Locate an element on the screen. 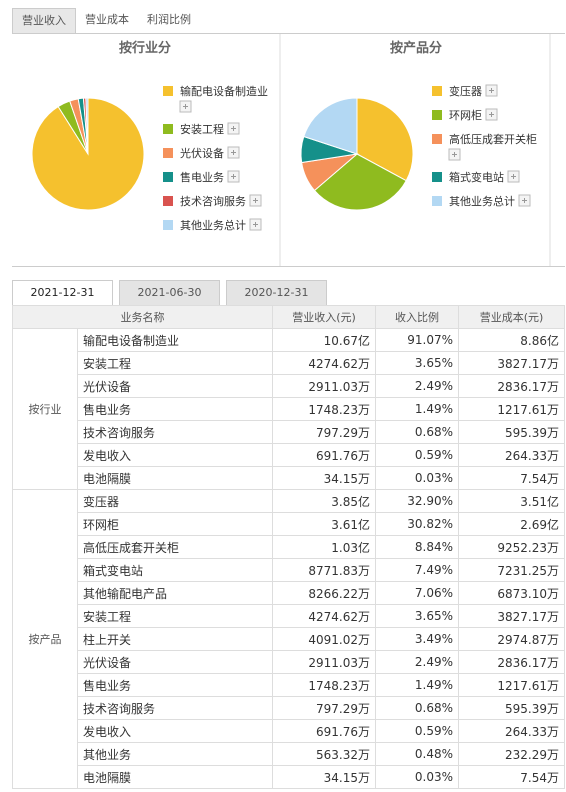 Image resolution: width=566 pixels, height=792 pixels. date-tab: 2021-06-30 is located at coordinates (169, 292).